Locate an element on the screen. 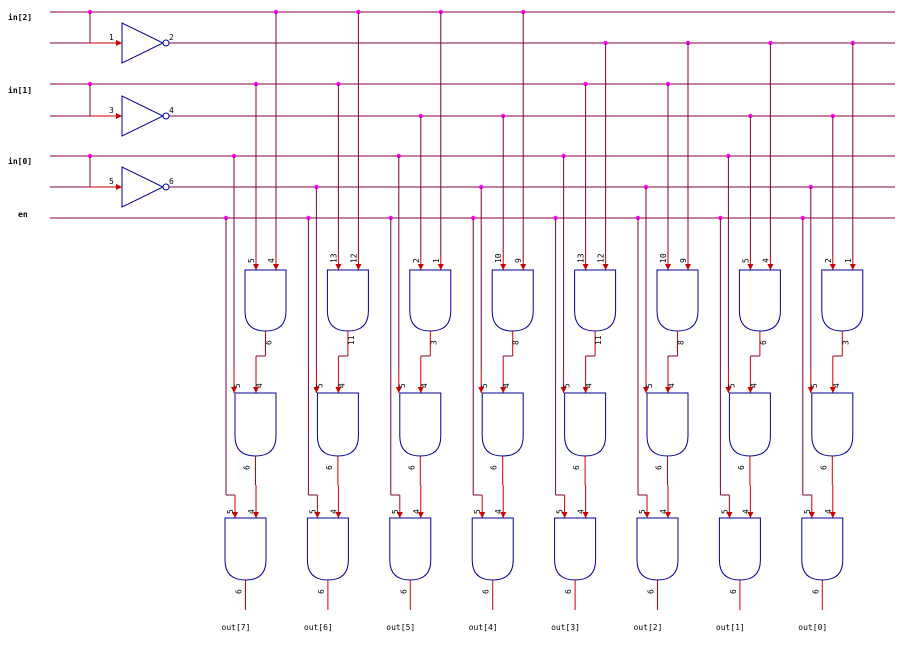 This screenshot has width=904, height=657. gate1-pin-b: 4 is located at coordinates (765, 260).